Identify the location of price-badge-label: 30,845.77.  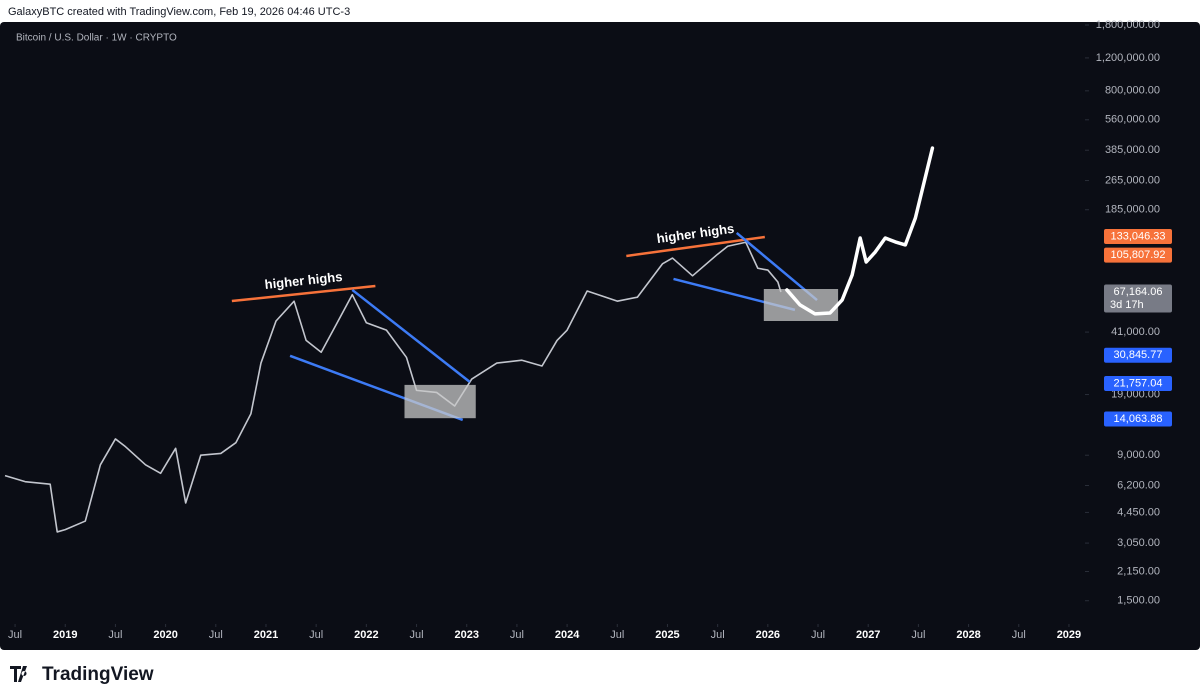
(1138, 355).